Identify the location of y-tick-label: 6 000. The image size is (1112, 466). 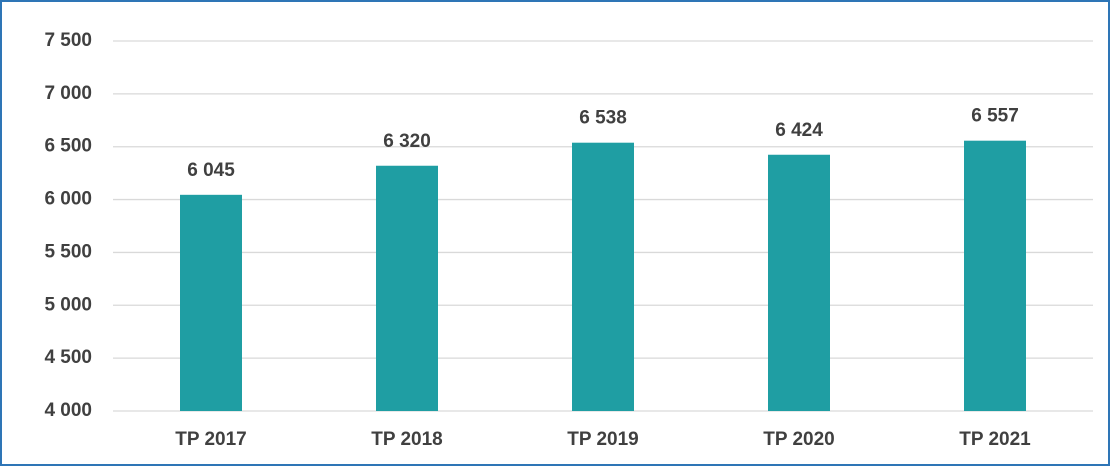
(68, 199).